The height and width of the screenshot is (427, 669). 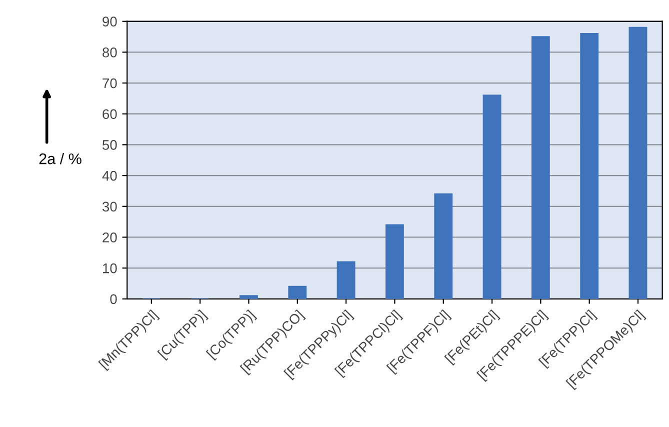 I want to click on y-axis-title: 2a / %, so click(x=60, y=158).